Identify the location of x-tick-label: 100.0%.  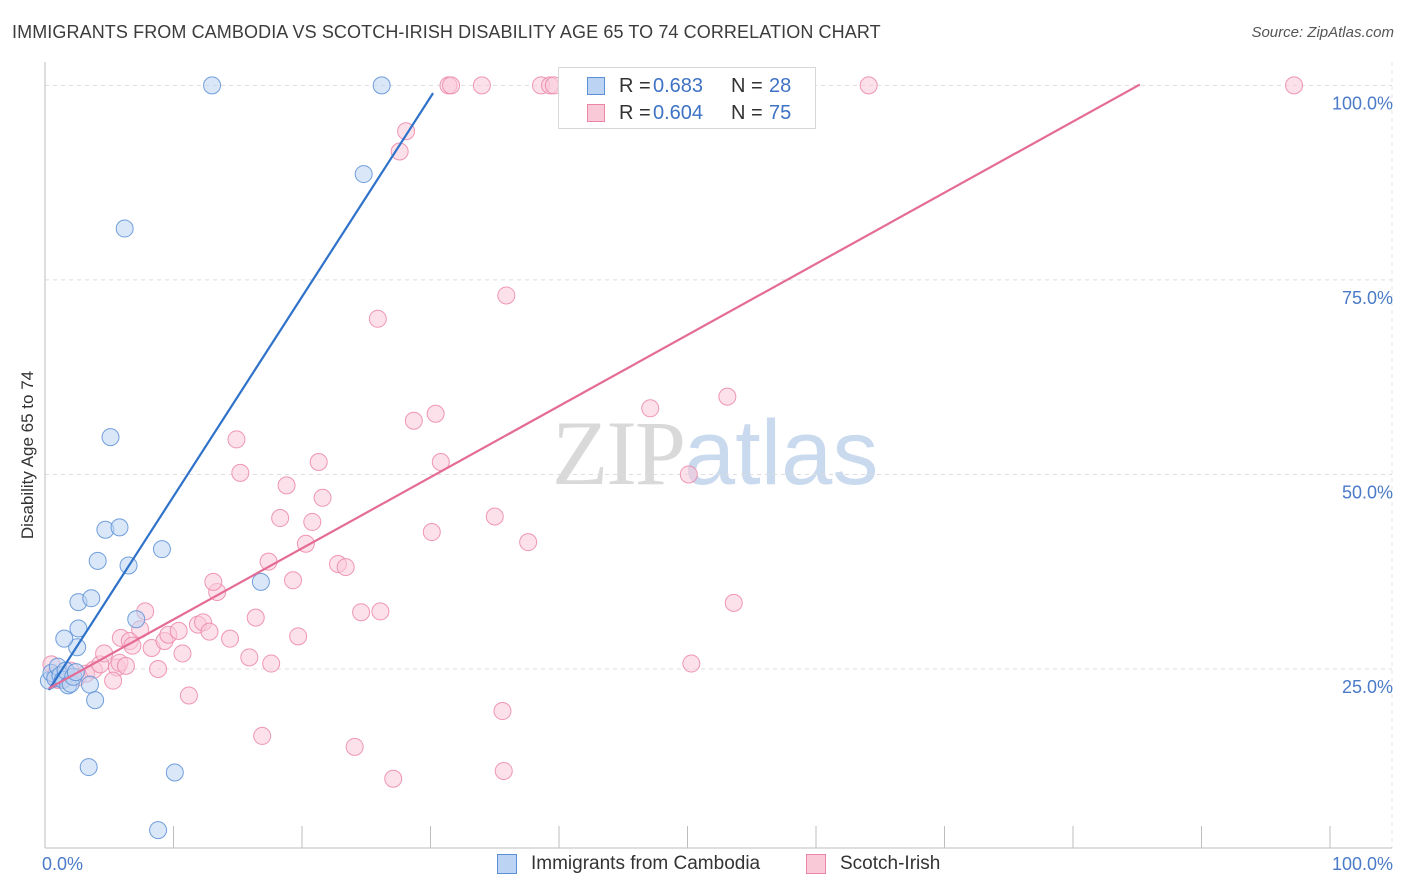
(1362, 864).